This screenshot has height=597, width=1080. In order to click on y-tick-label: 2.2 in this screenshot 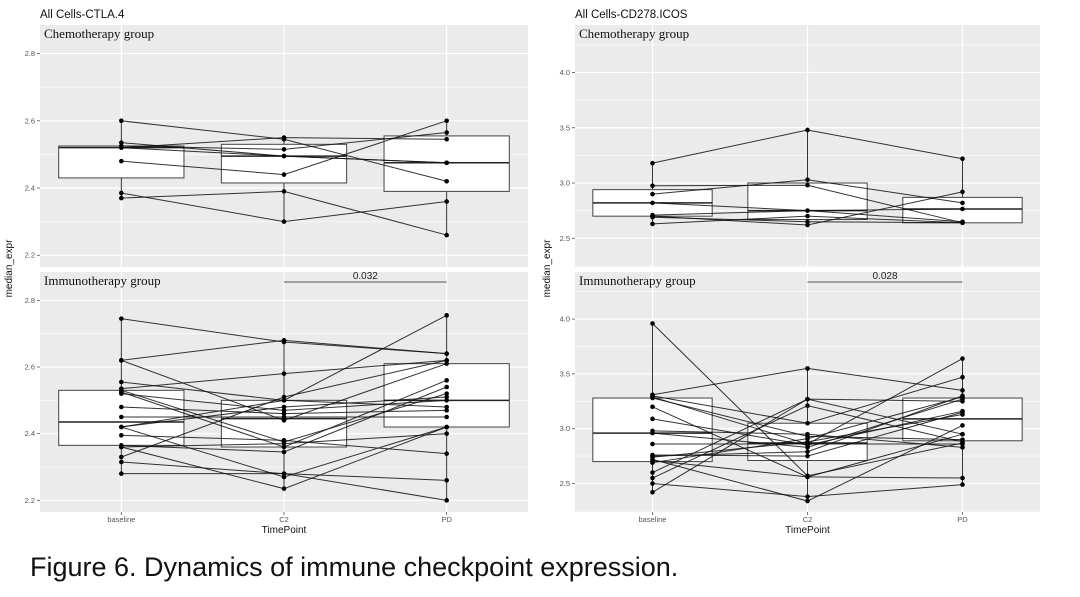, I will do `click(30, 500)`.